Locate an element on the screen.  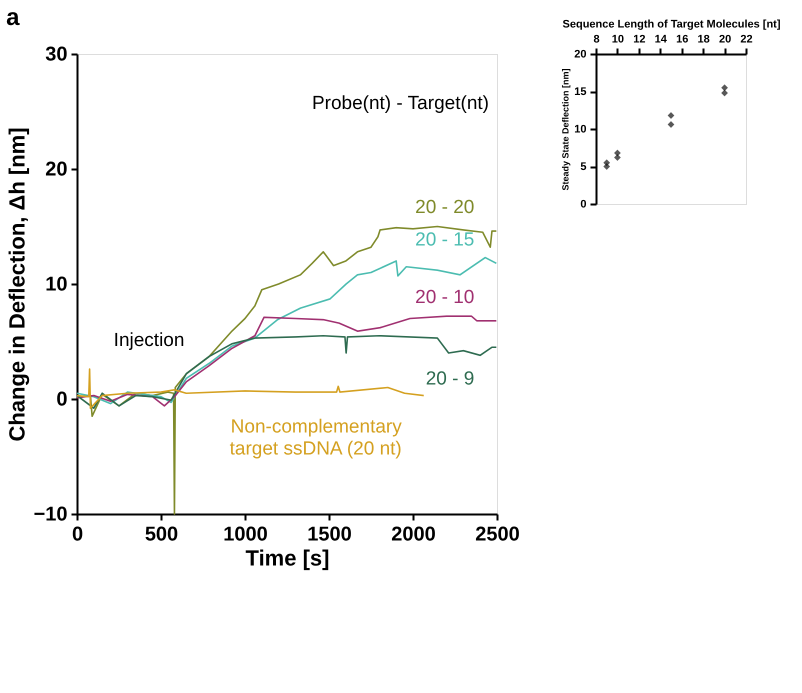
x-tick-label: 1500 is located at coordinates (329, 535).